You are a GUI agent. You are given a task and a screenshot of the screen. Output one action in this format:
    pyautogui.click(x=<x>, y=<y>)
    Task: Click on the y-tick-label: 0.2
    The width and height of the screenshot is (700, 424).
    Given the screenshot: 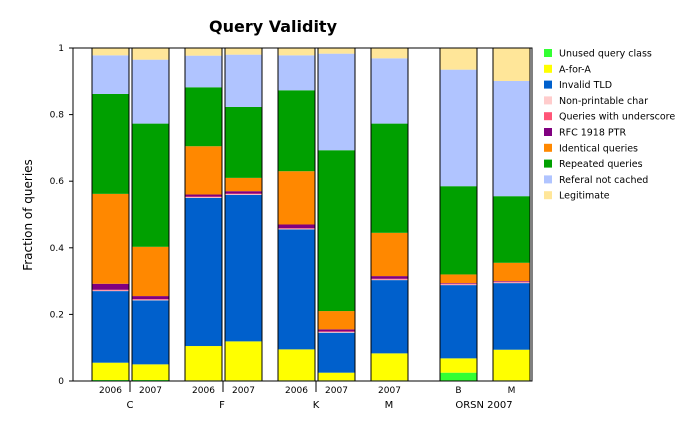 What is the action you would take?
    pyautogui.click(x=57, y=315)
    